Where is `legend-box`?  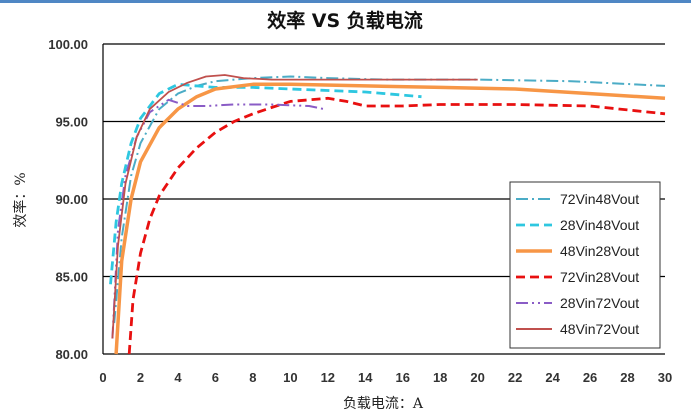
legend-box is located at coordinates (585, 265).